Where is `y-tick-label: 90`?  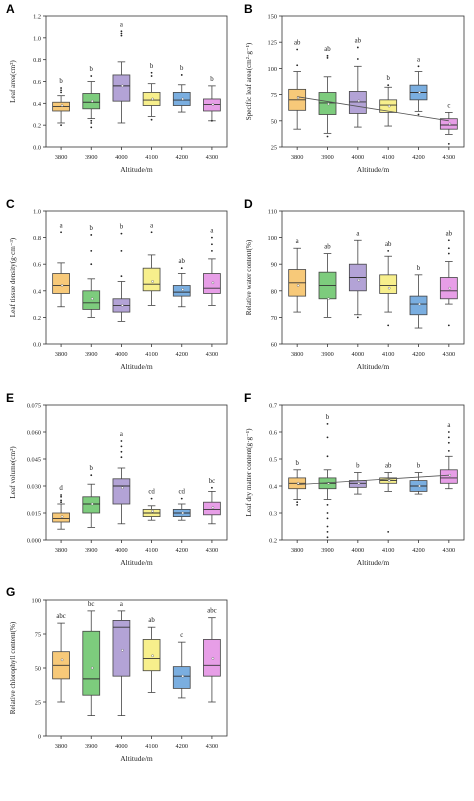 y-tick-label: 90 is located at coordinates (274, 265).